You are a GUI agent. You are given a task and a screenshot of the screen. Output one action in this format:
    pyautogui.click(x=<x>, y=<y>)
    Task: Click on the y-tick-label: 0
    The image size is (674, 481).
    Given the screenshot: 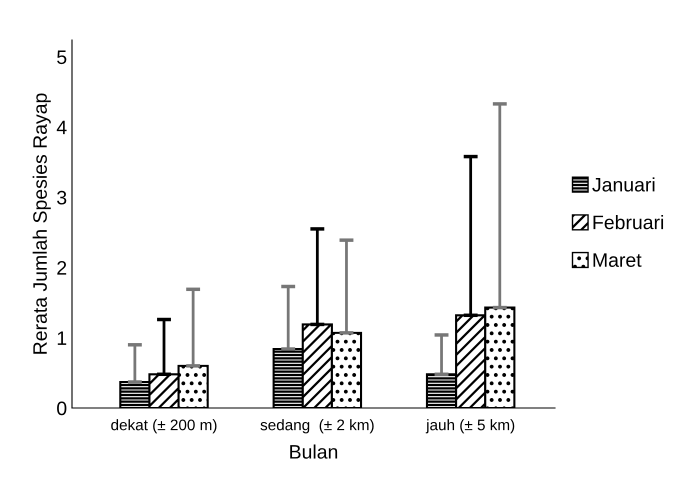 What is the action you would take?
    pyautogui.click(x=61, y=408)
    